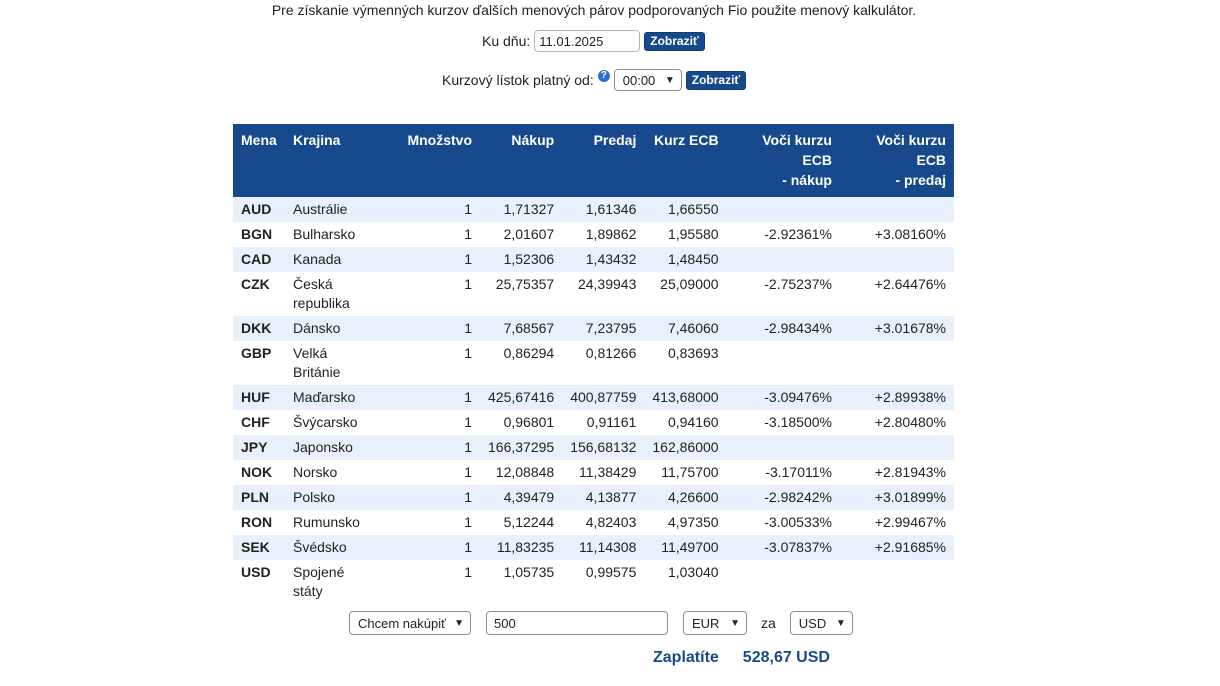  I want to click on cell-kurz-ecb: 25,09000, so click(685, 294).